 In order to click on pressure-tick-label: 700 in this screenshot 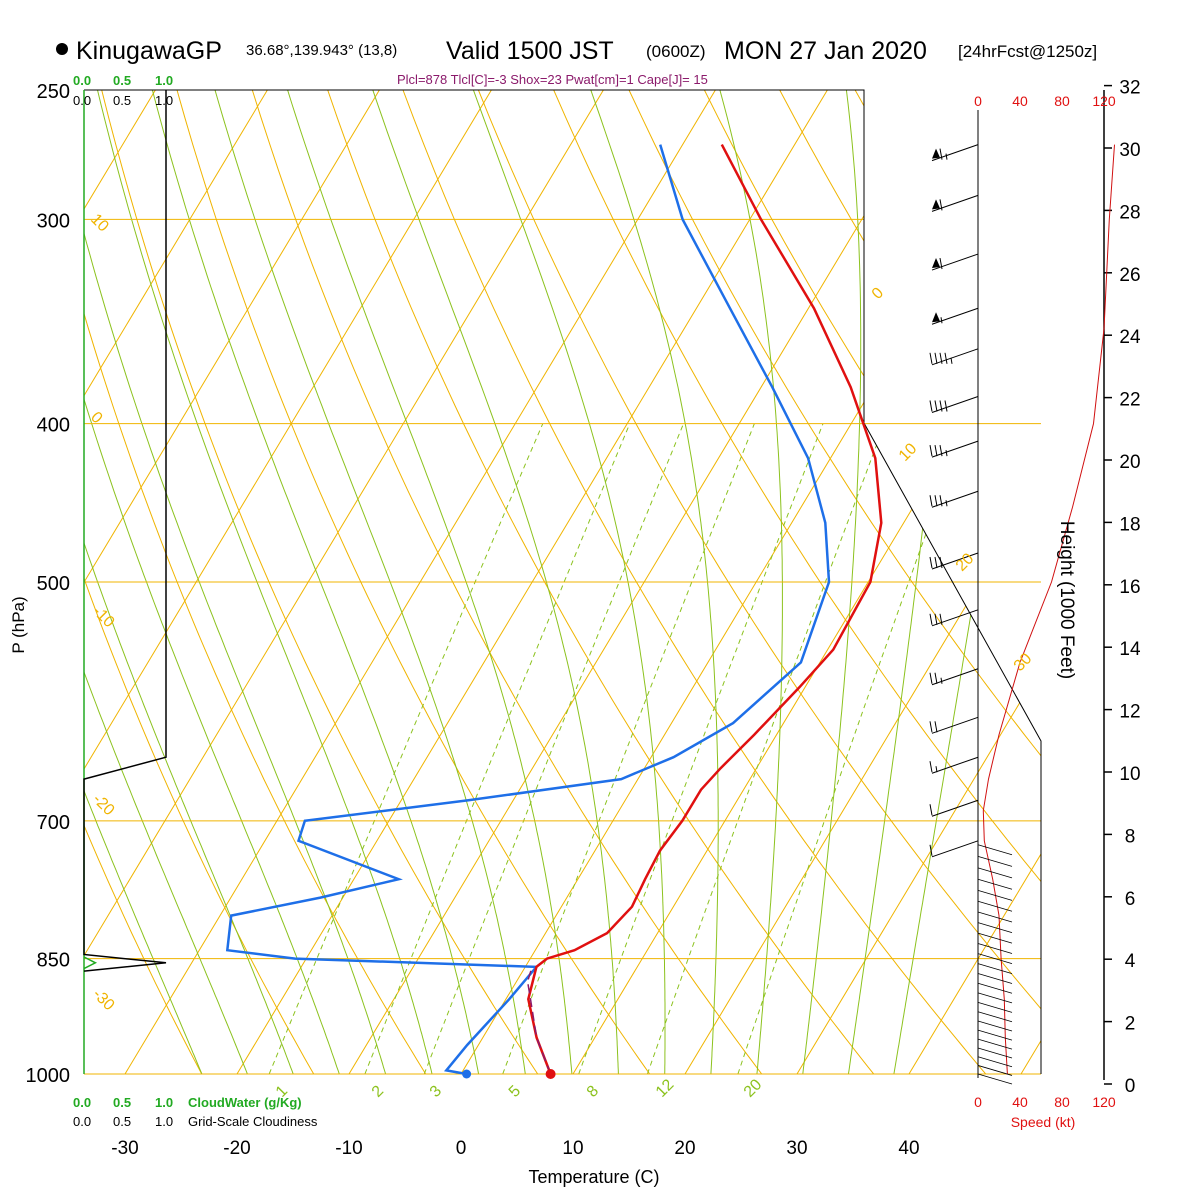, I will do `click(53, 823)`.